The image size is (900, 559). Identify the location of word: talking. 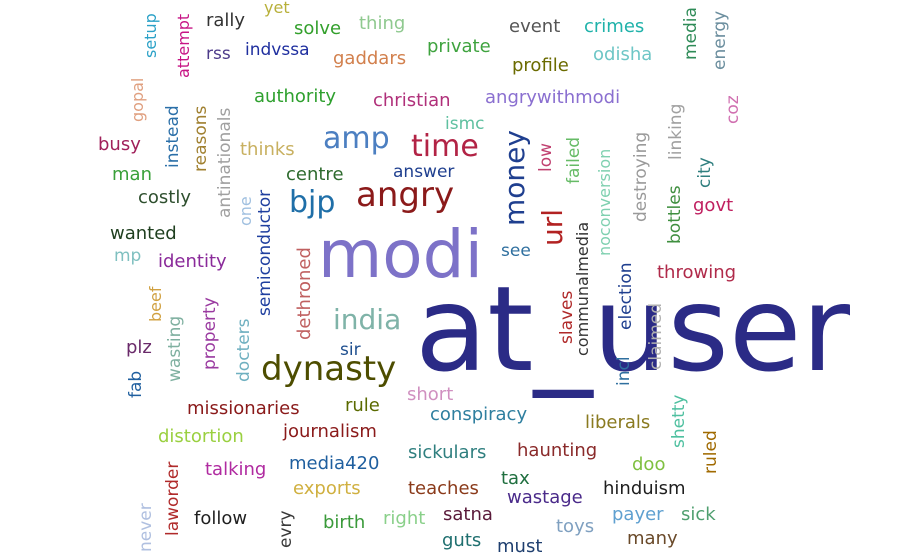
(236, 469).